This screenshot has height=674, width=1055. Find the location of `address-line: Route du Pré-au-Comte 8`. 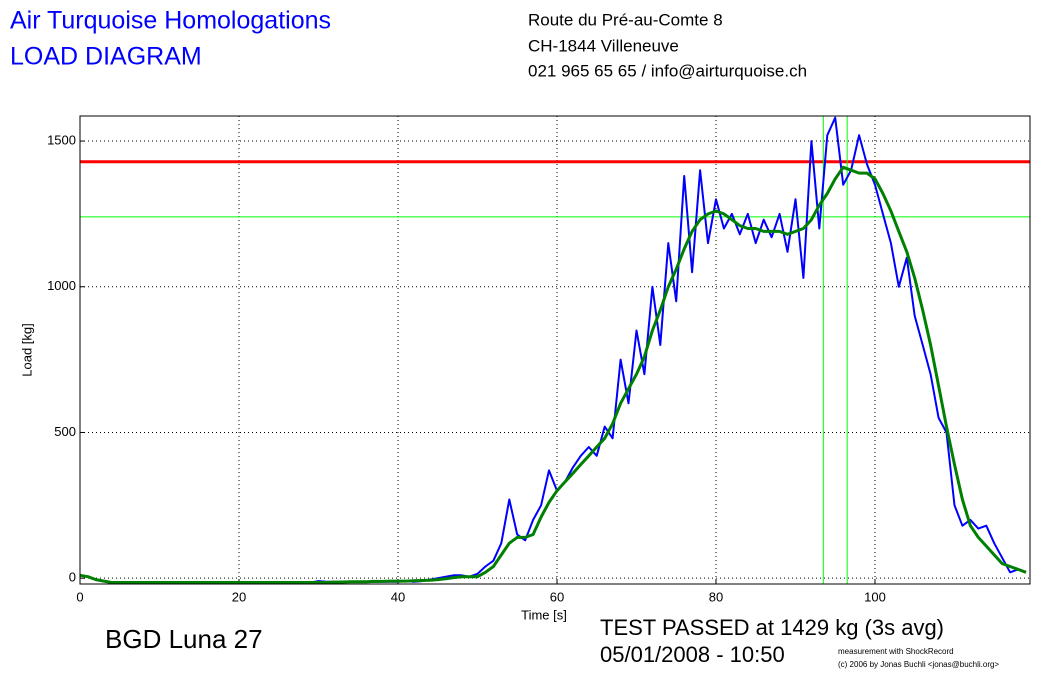

address-line: Route du Pré-au-Comte 8 is located at coordinates (625, 19).